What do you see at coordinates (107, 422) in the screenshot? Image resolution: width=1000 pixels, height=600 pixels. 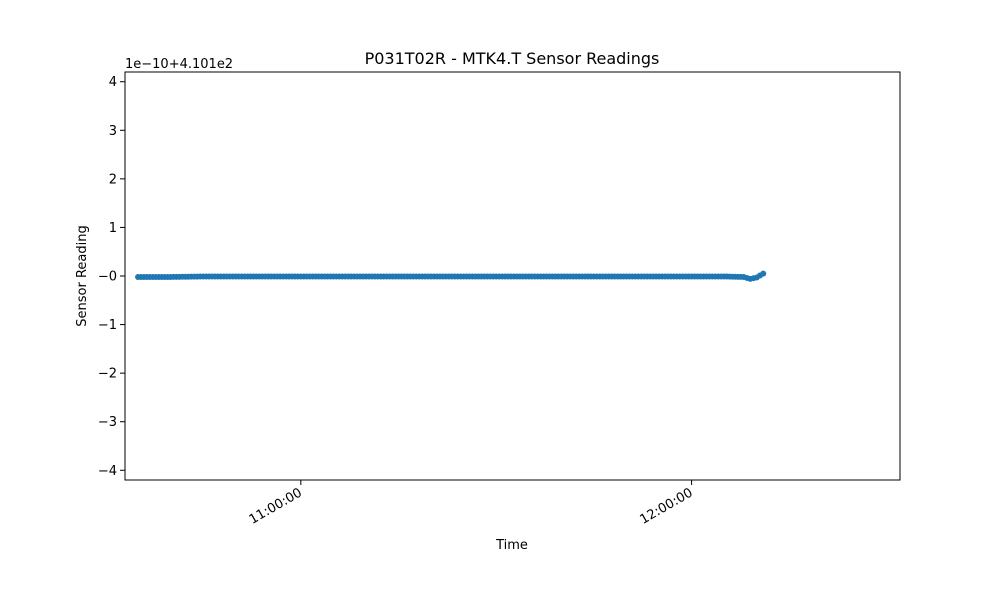 I see `y-tick-label: −3` at bounding box center [107, 422].